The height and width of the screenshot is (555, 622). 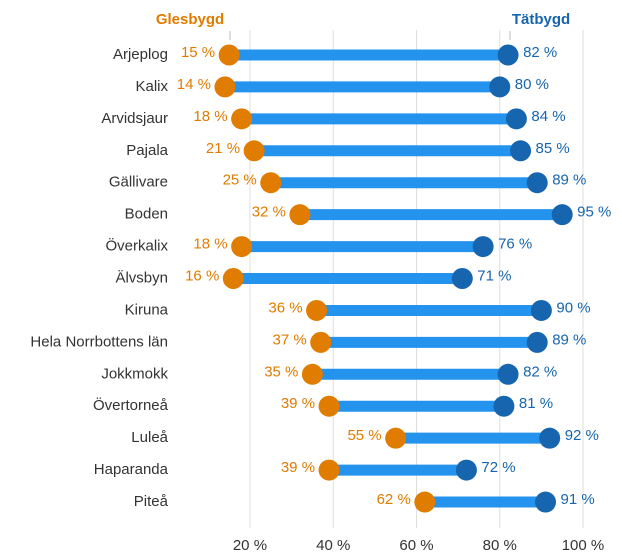 I want to click on x-tick-label: 100 %, so click(x=583, y=545).